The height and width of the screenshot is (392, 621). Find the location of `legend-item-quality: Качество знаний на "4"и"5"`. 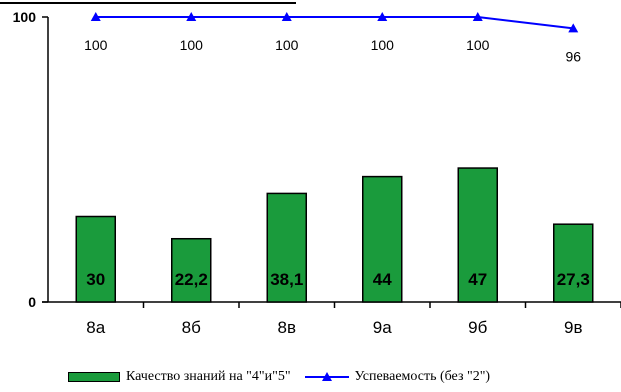

legend-item-quality: Качество знаний на "4"и"5" is located at coordinates (179, 377).